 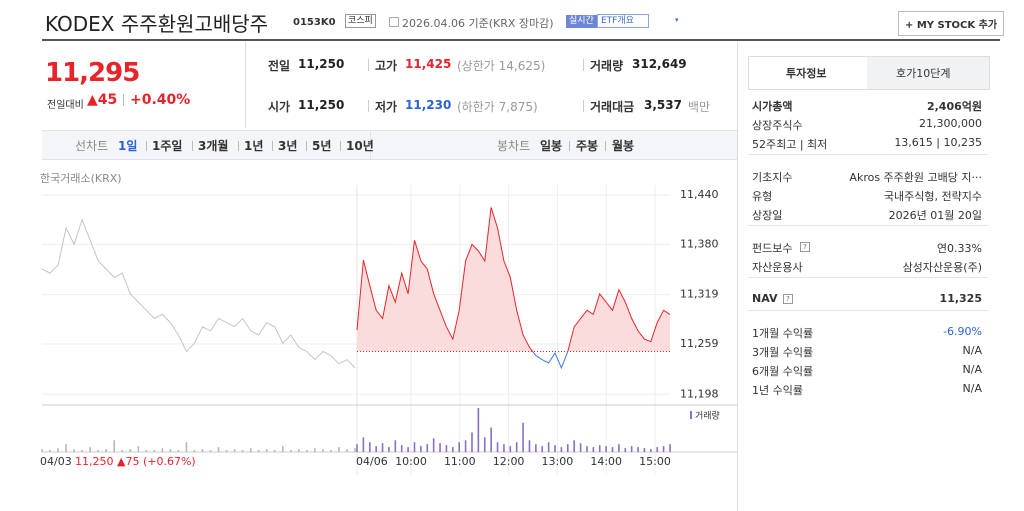 What do you see at coordinates (478, 23) in the screenshot?
I see `date: 2026.04.06 기준(KRX 장마감)` at bounding box center [478, 23].